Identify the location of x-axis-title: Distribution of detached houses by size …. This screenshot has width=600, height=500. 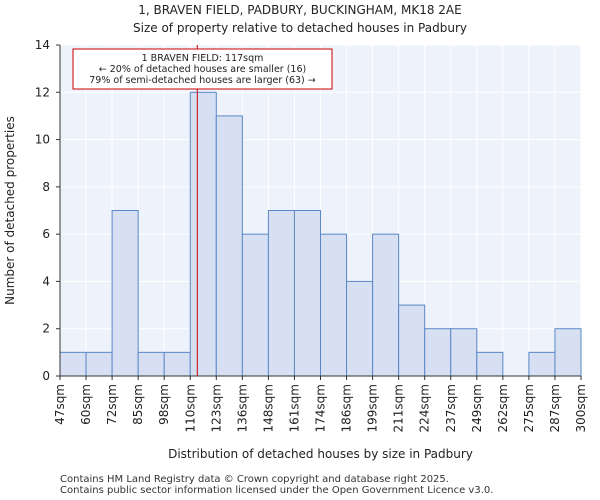
(320, 454).